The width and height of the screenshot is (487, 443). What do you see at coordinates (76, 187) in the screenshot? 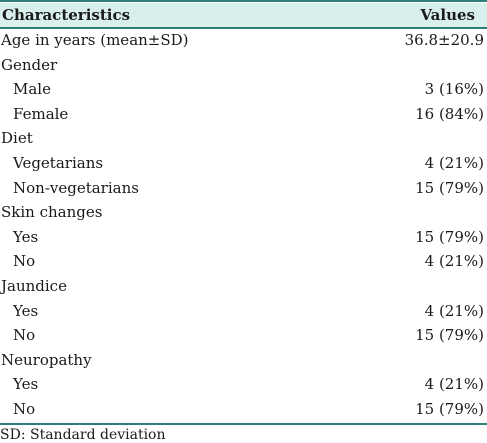
I see `row-sublabel: Non-vegetarians` at bounding box center [76, 187].